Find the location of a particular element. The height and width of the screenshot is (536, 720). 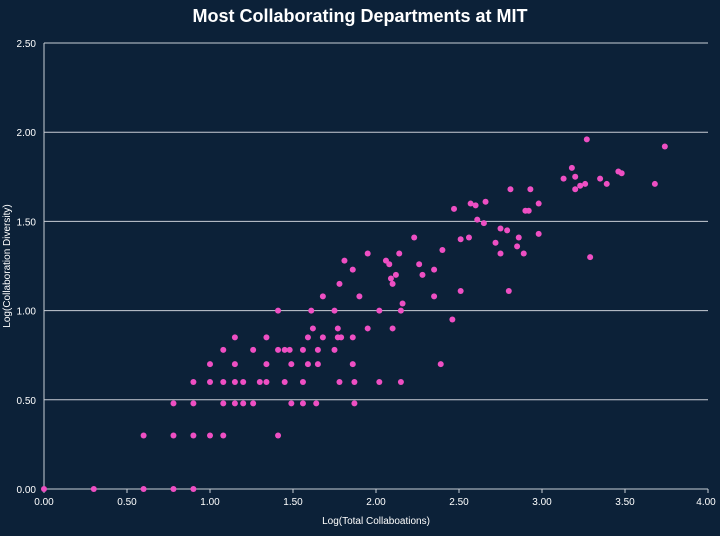

chart-title: Most Collaborating Departments at MIT is located at coordinates (360, 16).